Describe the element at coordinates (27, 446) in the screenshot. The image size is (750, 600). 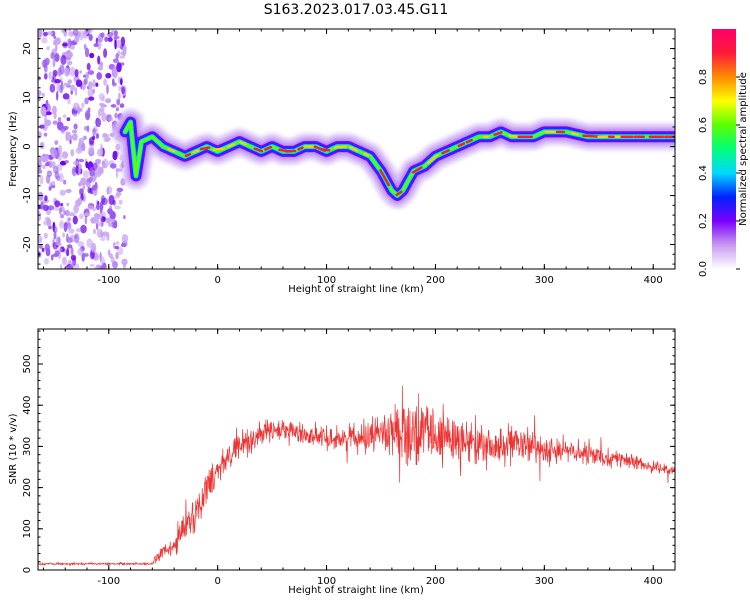
I see `y-tick-label: 300` at that location.